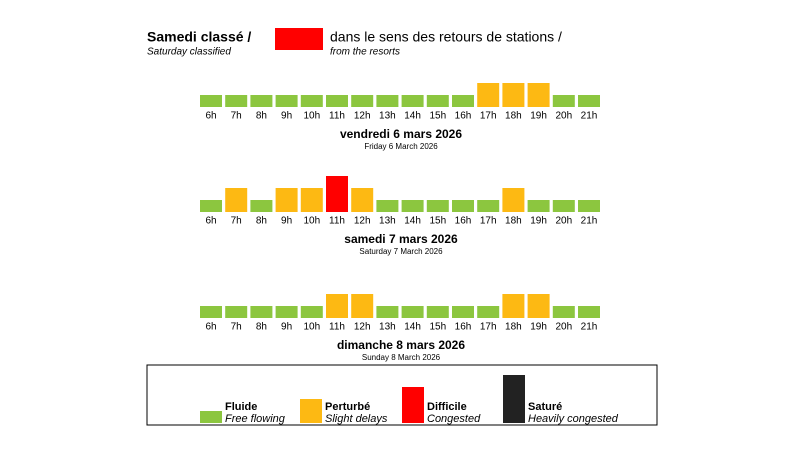 The width and height of the screenshot is (800, 450). I want to click on header-subtitle: Saturday classified, so click(189, 52).